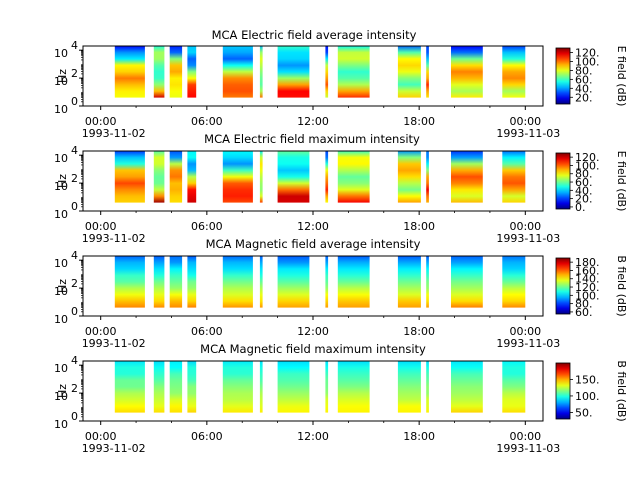 The height and width of the screenshot is (480, 640). I want to click on panel-4-spectrogram, so click(320, 387).